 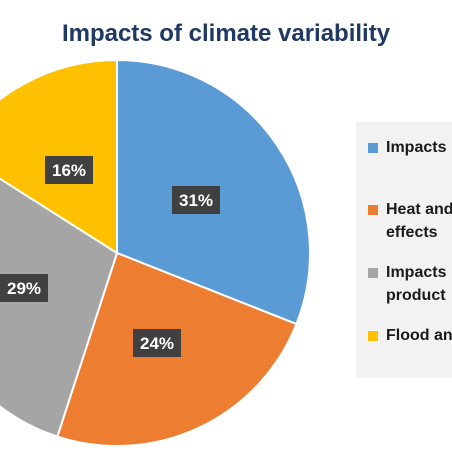 What do you see at coordinates (412, 232) in the screenshot?
I see `legend-label-2b: effects` at bounding box center [412, 232].